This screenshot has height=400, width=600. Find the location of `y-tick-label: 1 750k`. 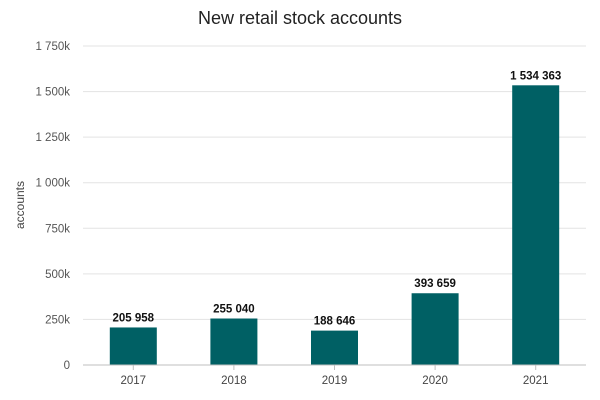

y-tick-label: 1 750k is located at coordinates (52, 47).